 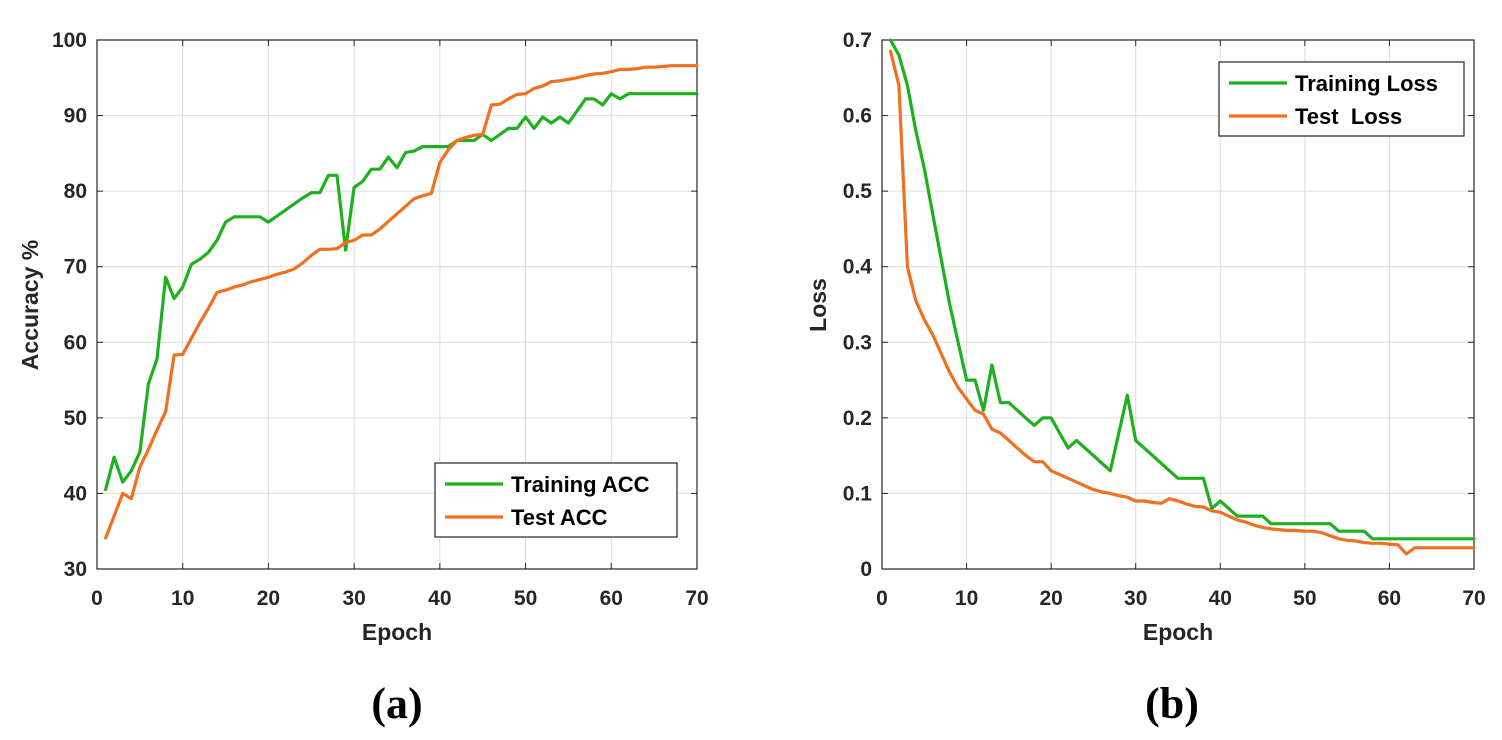 What do you see at coordinates (866, 569) in the screenshot?
I see `chart-2-ytick-label-0: 0` at bounding box center [866, 569].